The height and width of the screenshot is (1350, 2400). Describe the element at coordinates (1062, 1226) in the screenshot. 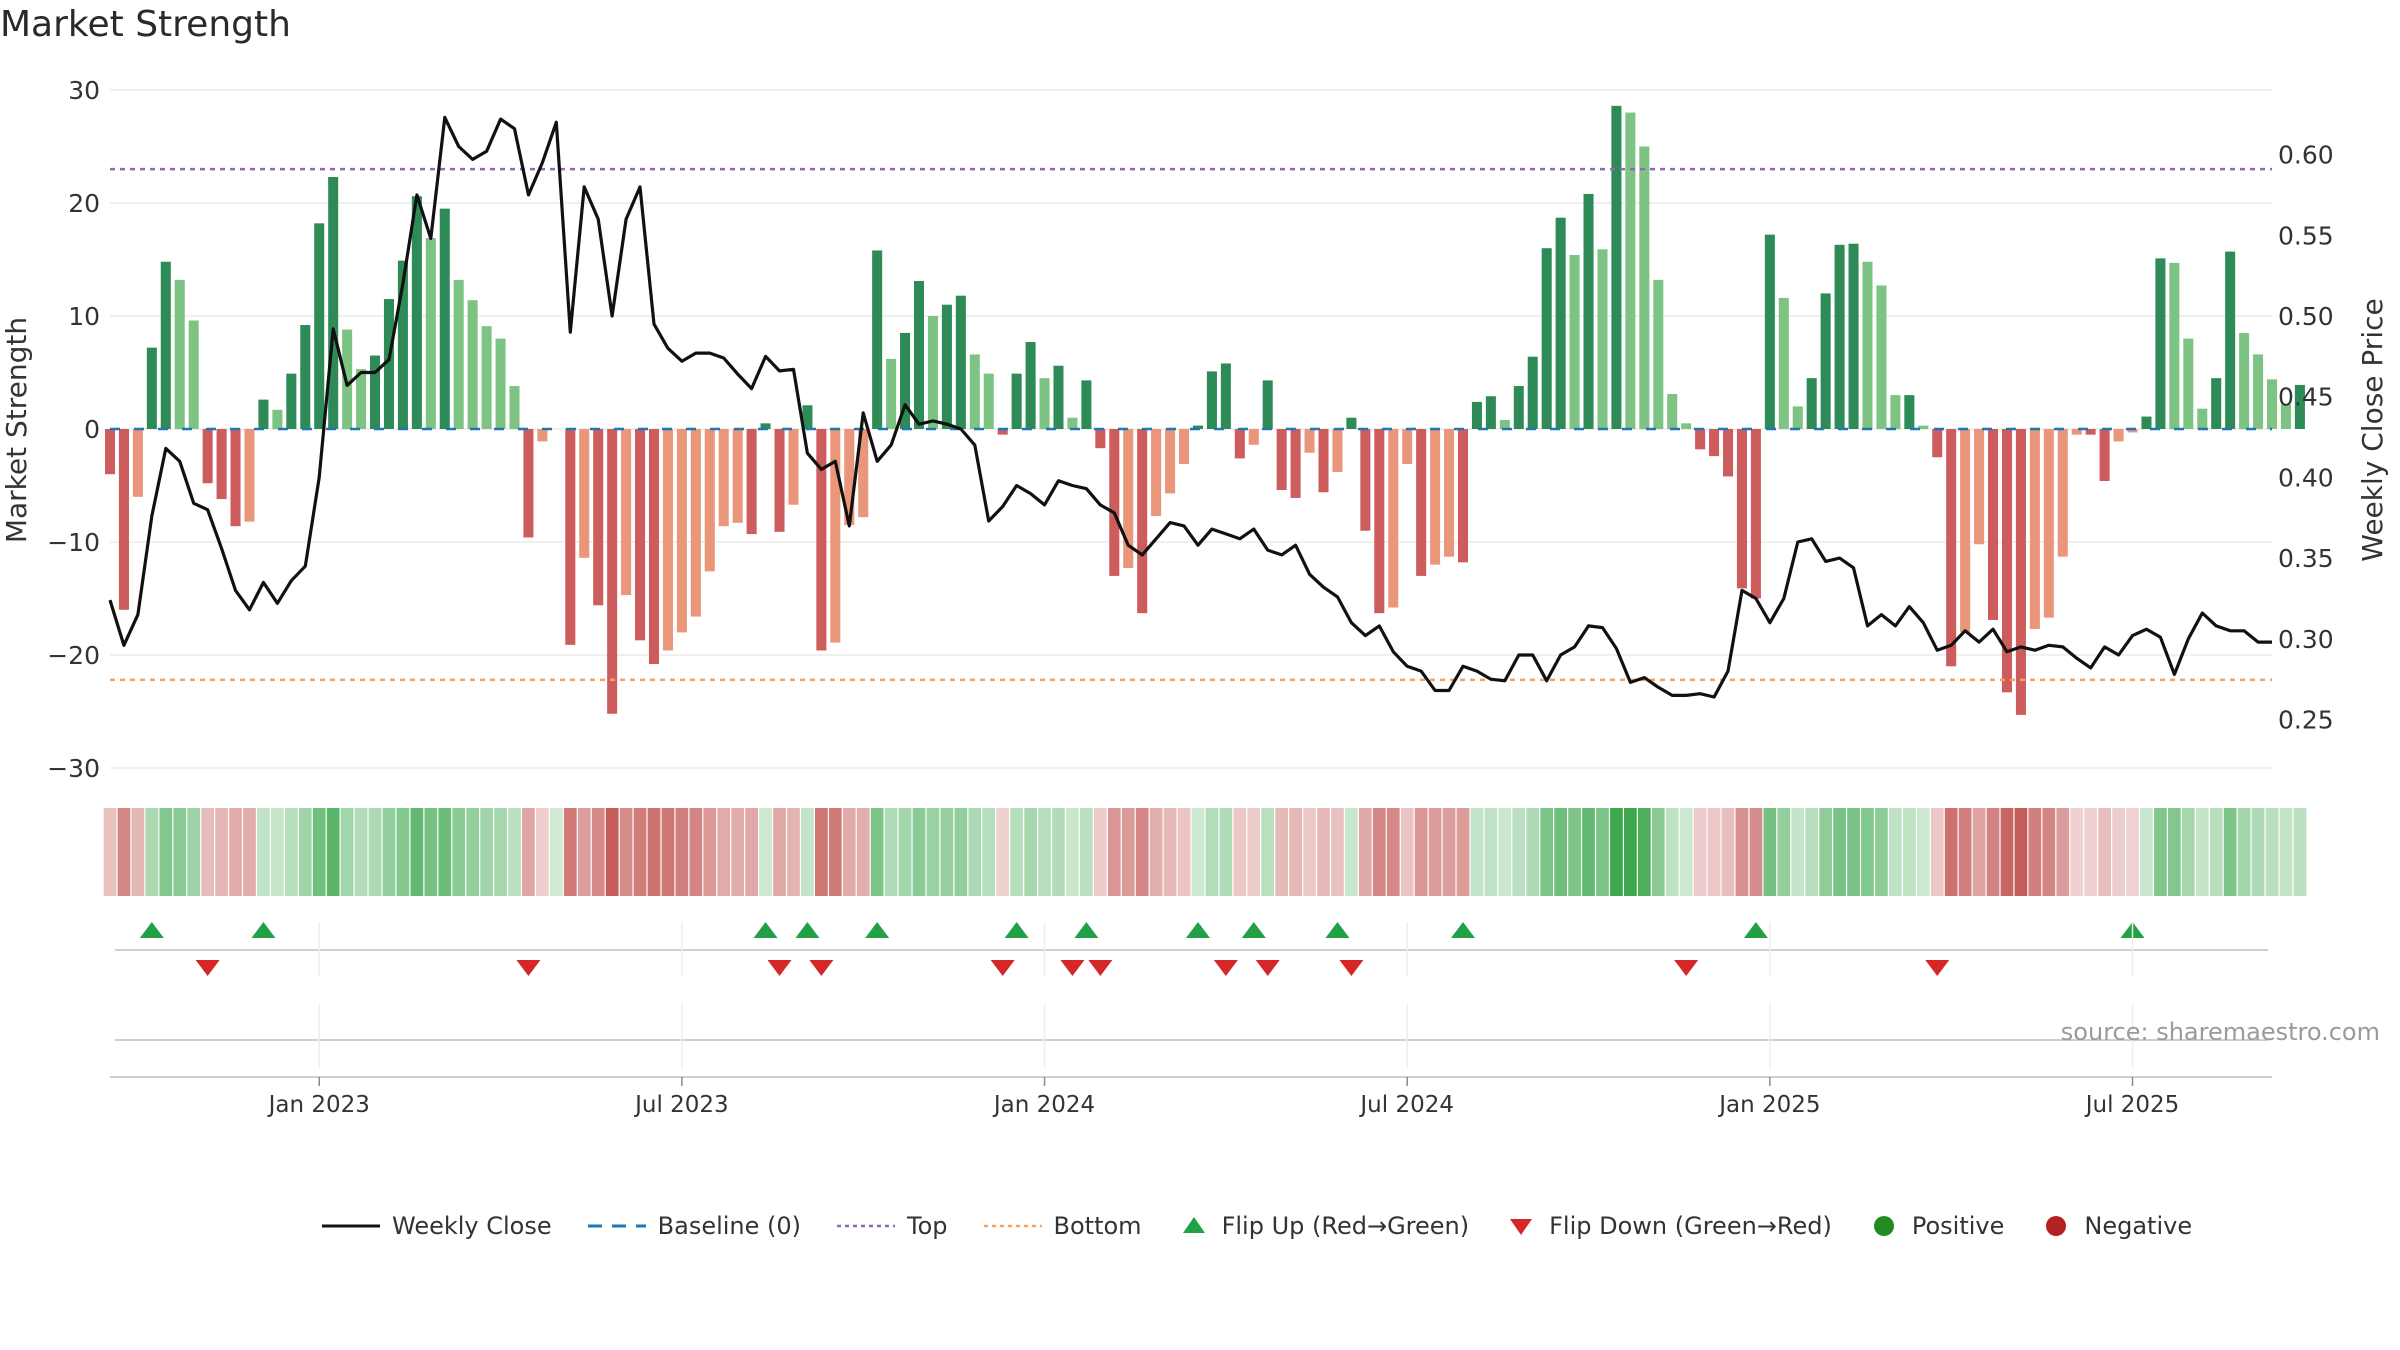

I see `legend-item-bottom: Bottom` at that location.